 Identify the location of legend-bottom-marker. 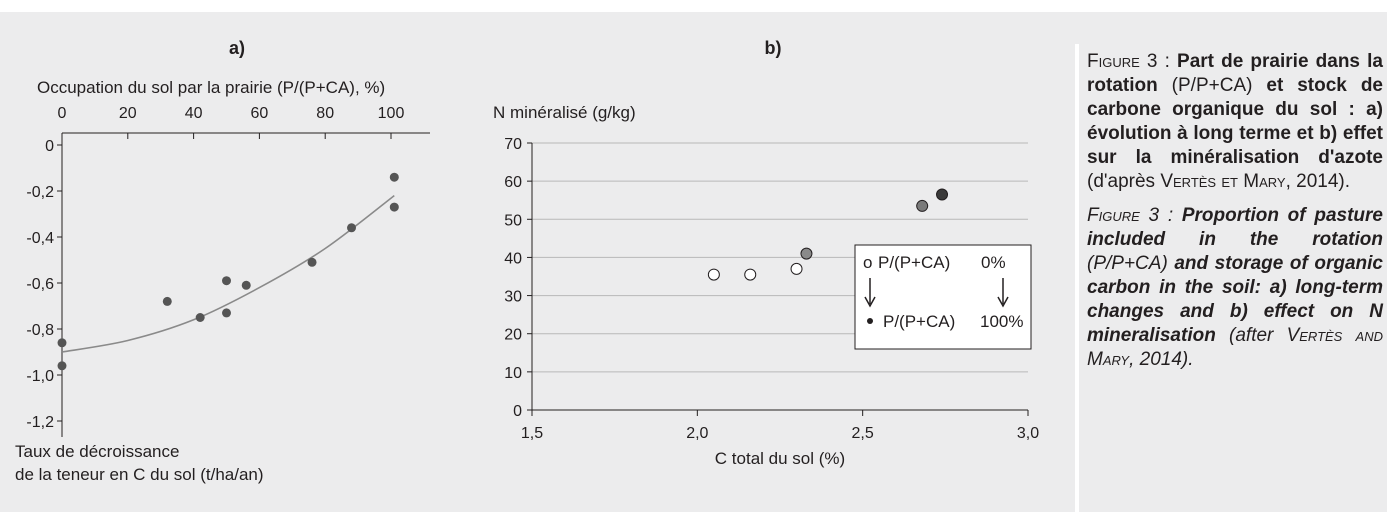
(870, 321).